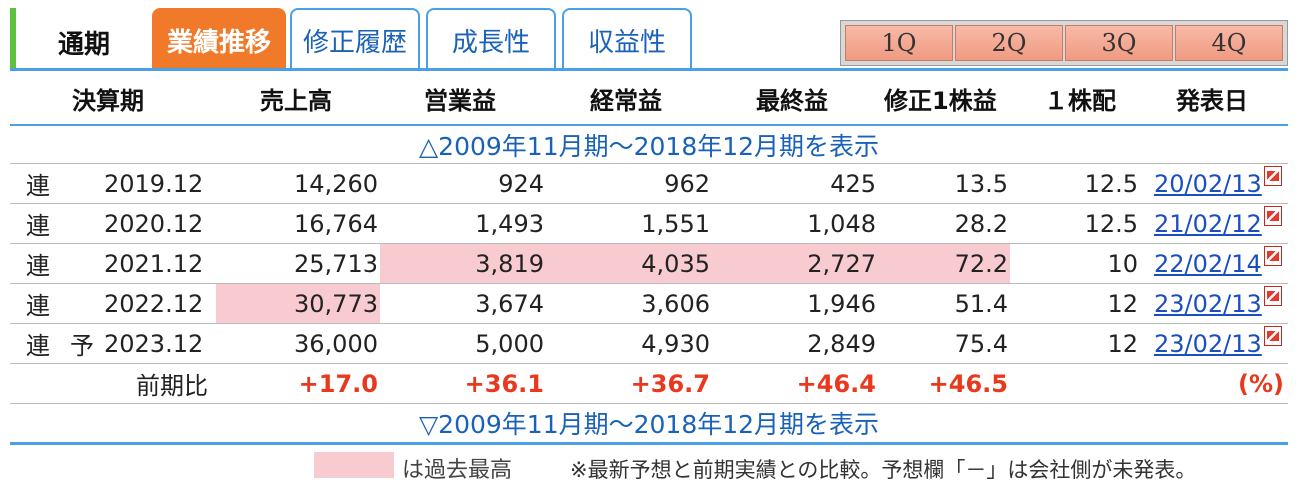  Describe the element at coordinates (154, 303) in the screenshot. I see `row-period: 2022.12` at that location.